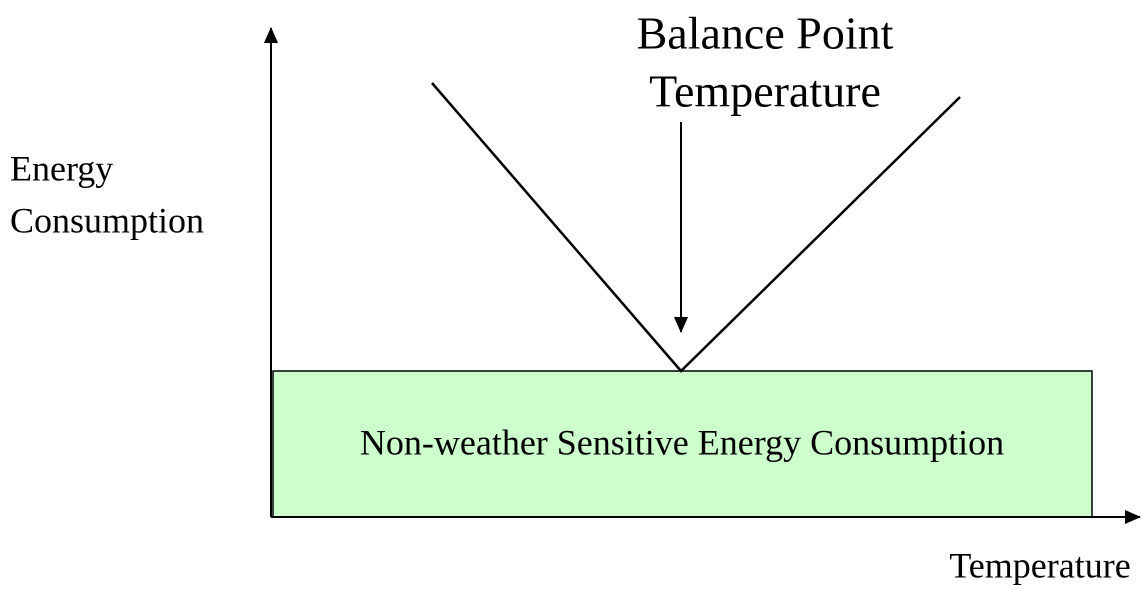 This screenshot has width=1141, height=590. I want to click on y-axis-label: Consumption, so click(107, 220).